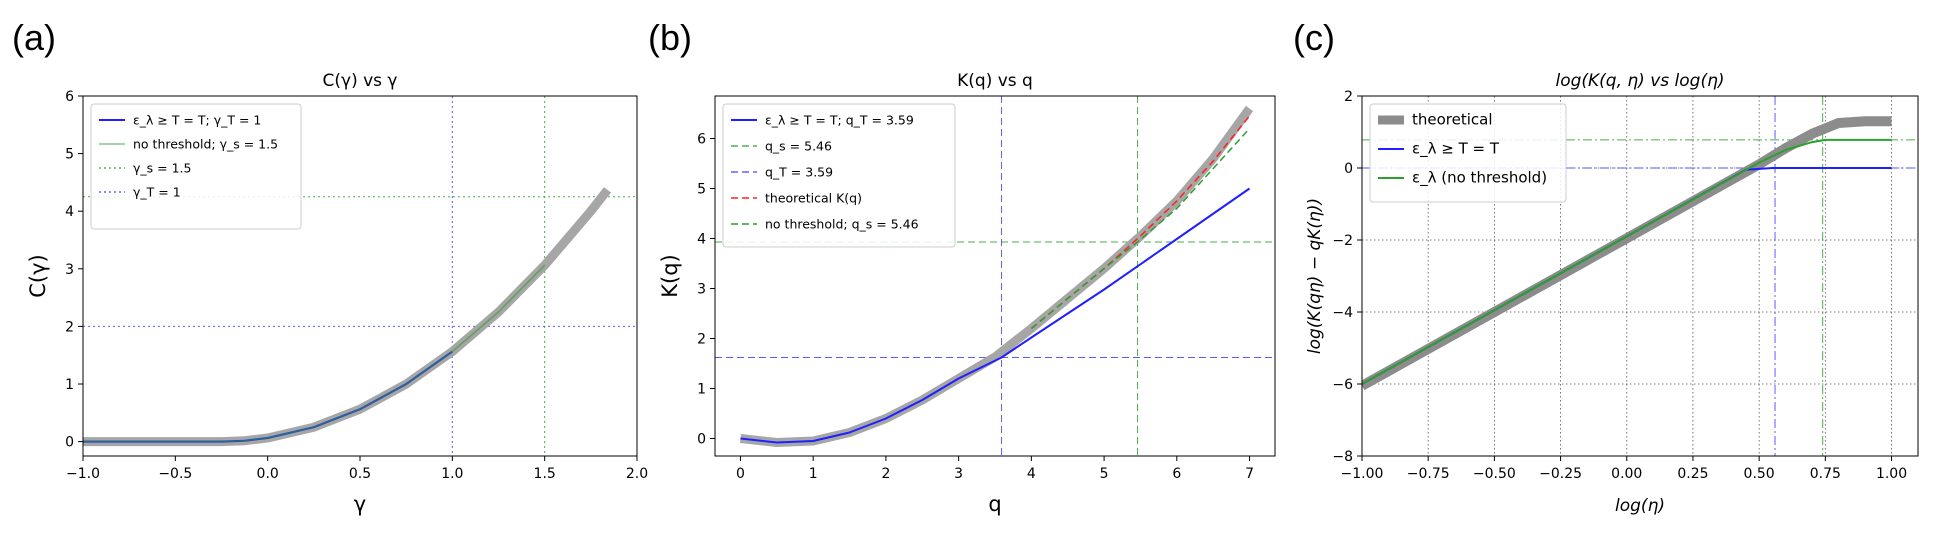  I want to click on legend-label: ε_λ ≥ T = T, so click(1456, 149).